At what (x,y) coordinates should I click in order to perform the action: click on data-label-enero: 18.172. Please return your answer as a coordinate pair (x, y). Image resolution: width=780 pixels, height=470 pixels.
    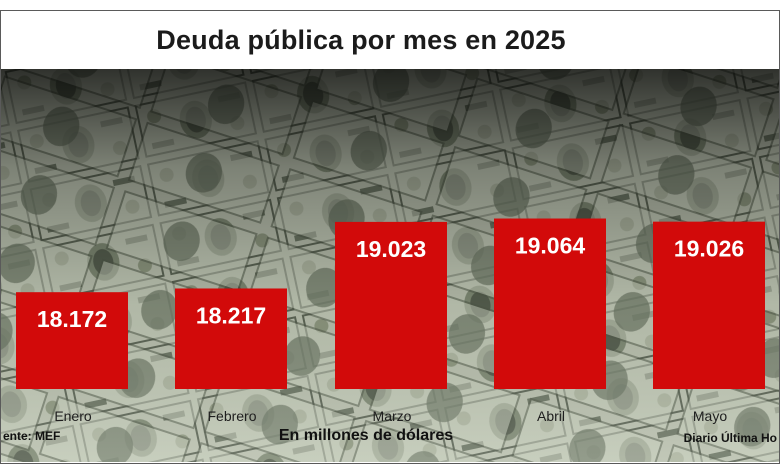
    Looking at the image, I should click on (72, 319).